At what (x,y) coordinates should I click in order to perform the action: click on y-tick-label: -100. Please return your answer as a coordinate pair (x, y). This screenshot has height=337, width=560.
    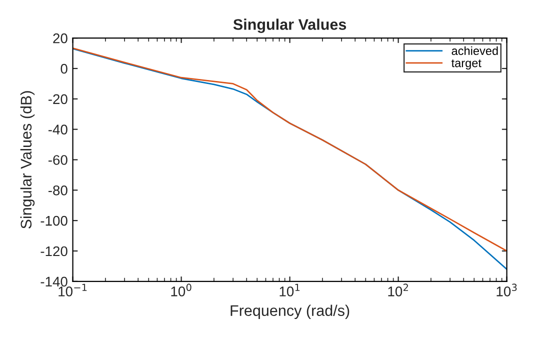
    Looking at the image, I should click on (54, 221).